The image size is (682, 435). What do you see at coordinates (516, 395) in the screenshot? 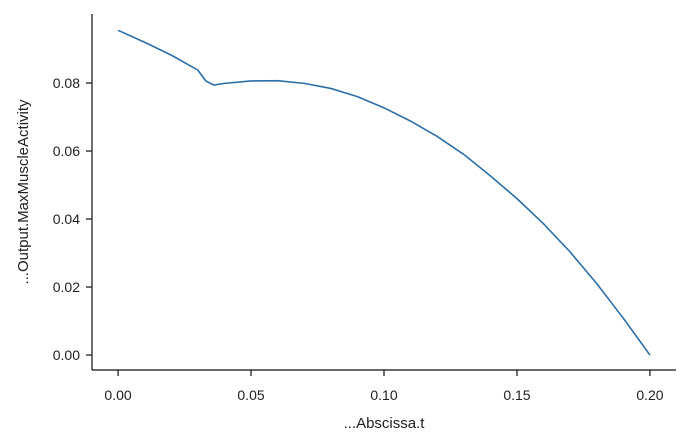
I see `x-tick-label: 0.15` at bounding box center [516, 395].